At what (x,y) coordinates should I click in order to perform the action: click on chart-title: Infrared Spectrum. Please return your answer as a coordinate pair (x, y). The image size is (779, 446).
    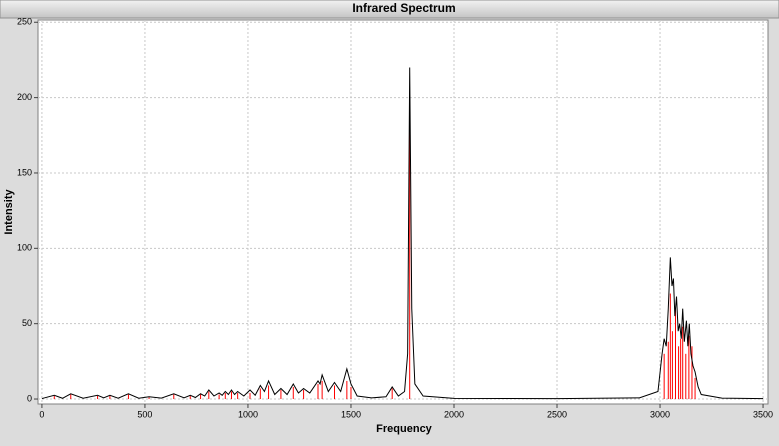
    Looking at the image, I should click on (403, 8).